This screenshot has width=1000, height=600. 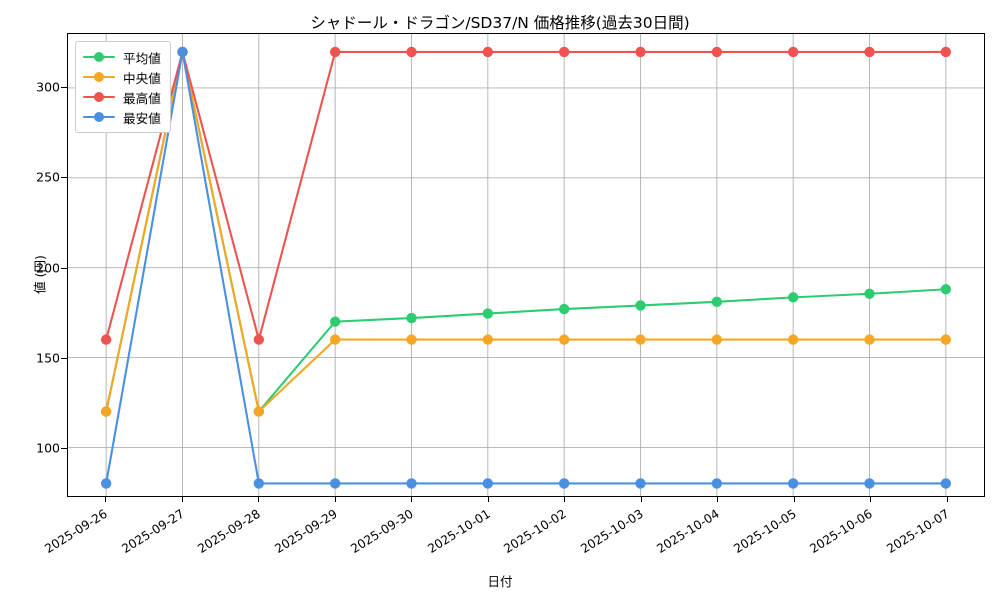 I want to click on x-tick-label: 2025-10-03, so click(x=611, y=531).